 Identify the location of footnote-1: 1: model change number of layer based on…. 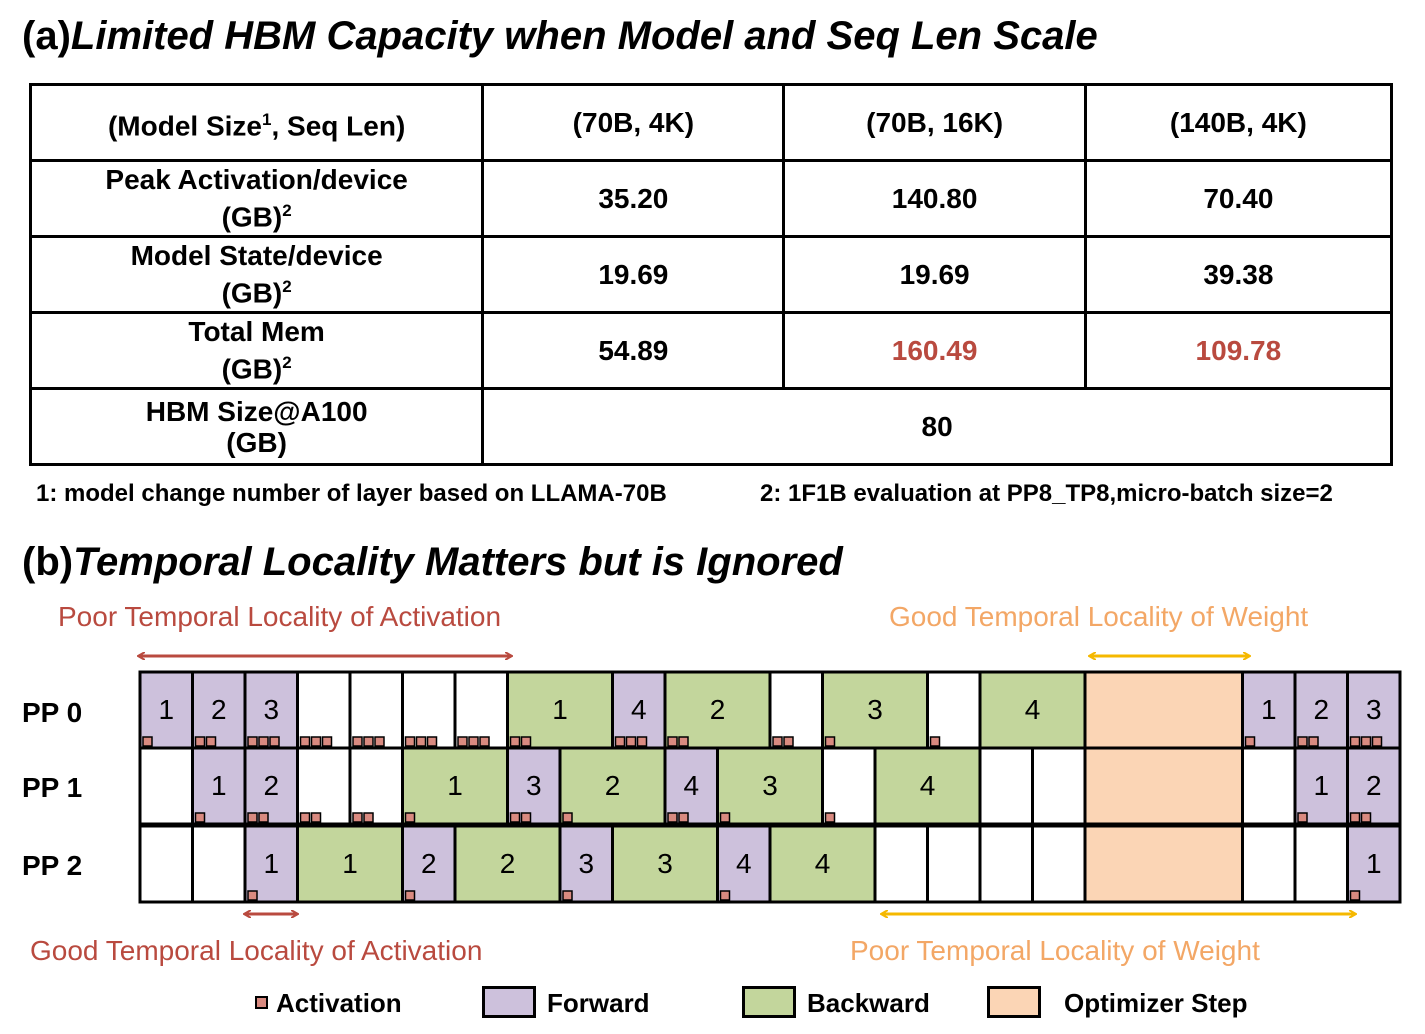
(351, 493).